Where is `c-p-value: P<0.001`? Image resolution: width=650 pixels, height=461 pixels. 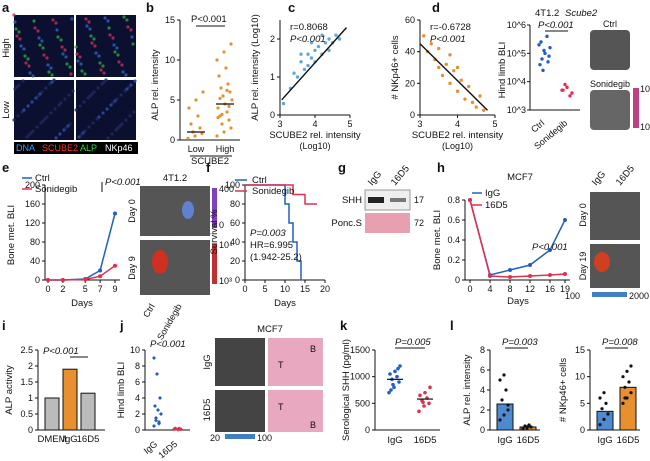 c-p-value: P<0.001 is located at coordinates (448, 39).